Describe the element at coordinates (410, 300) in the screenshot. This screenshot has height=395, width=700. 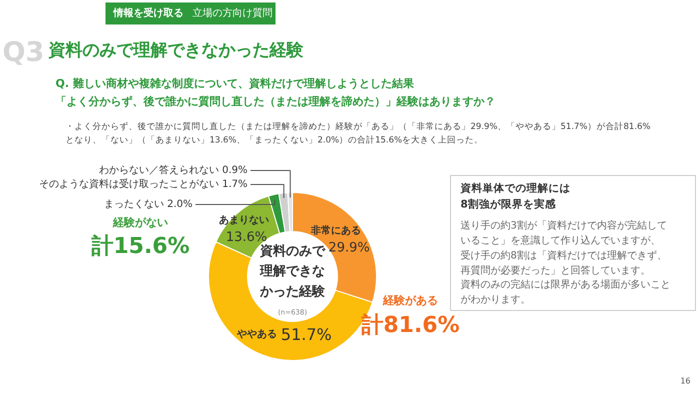
I see `text: 経験がある` at that location.